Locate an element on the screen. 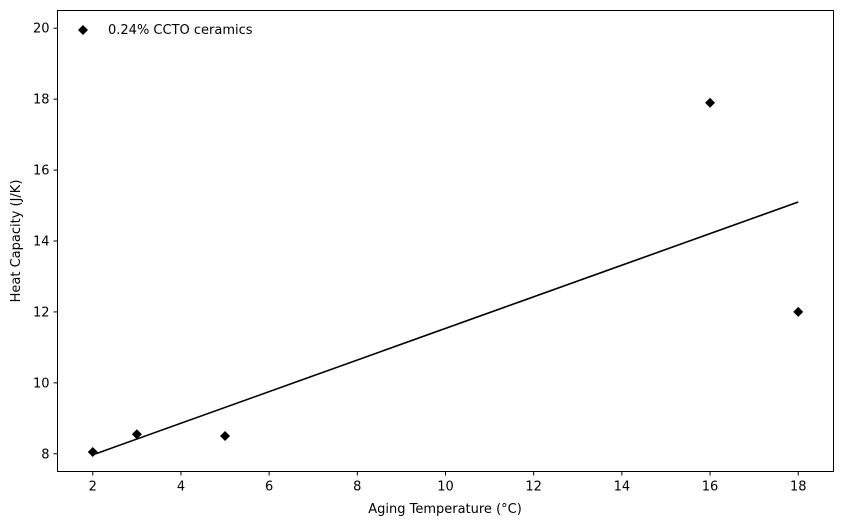 The width and height of the screenshot is (842, 525). x-tick-label: 14 is located at coordinates (622, 487).